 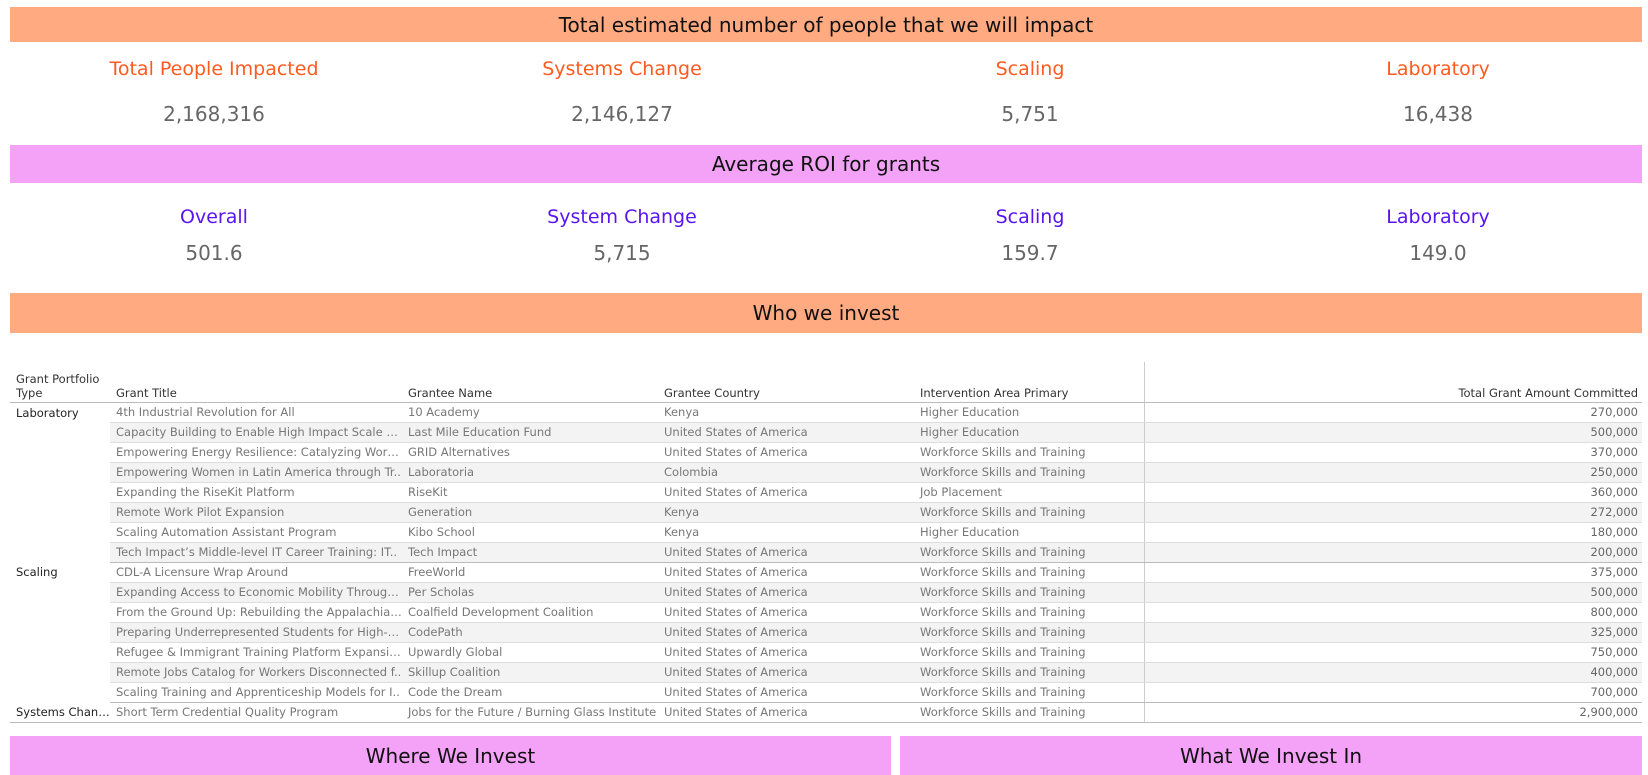 I want to click on cell-grantee-name: Kibo School, so click(x=530, y=532).